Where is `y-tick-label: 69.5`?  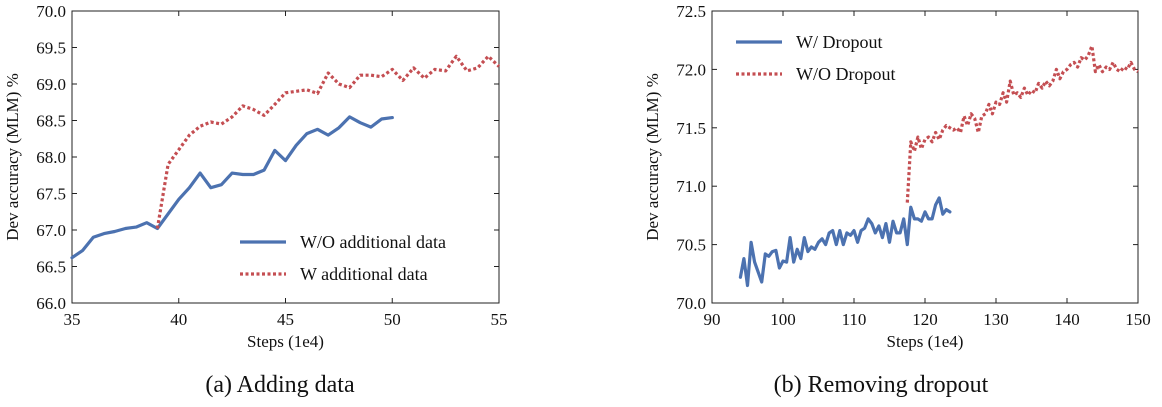 y-tick-label: 69.5 is located at coordinates (51, 48).